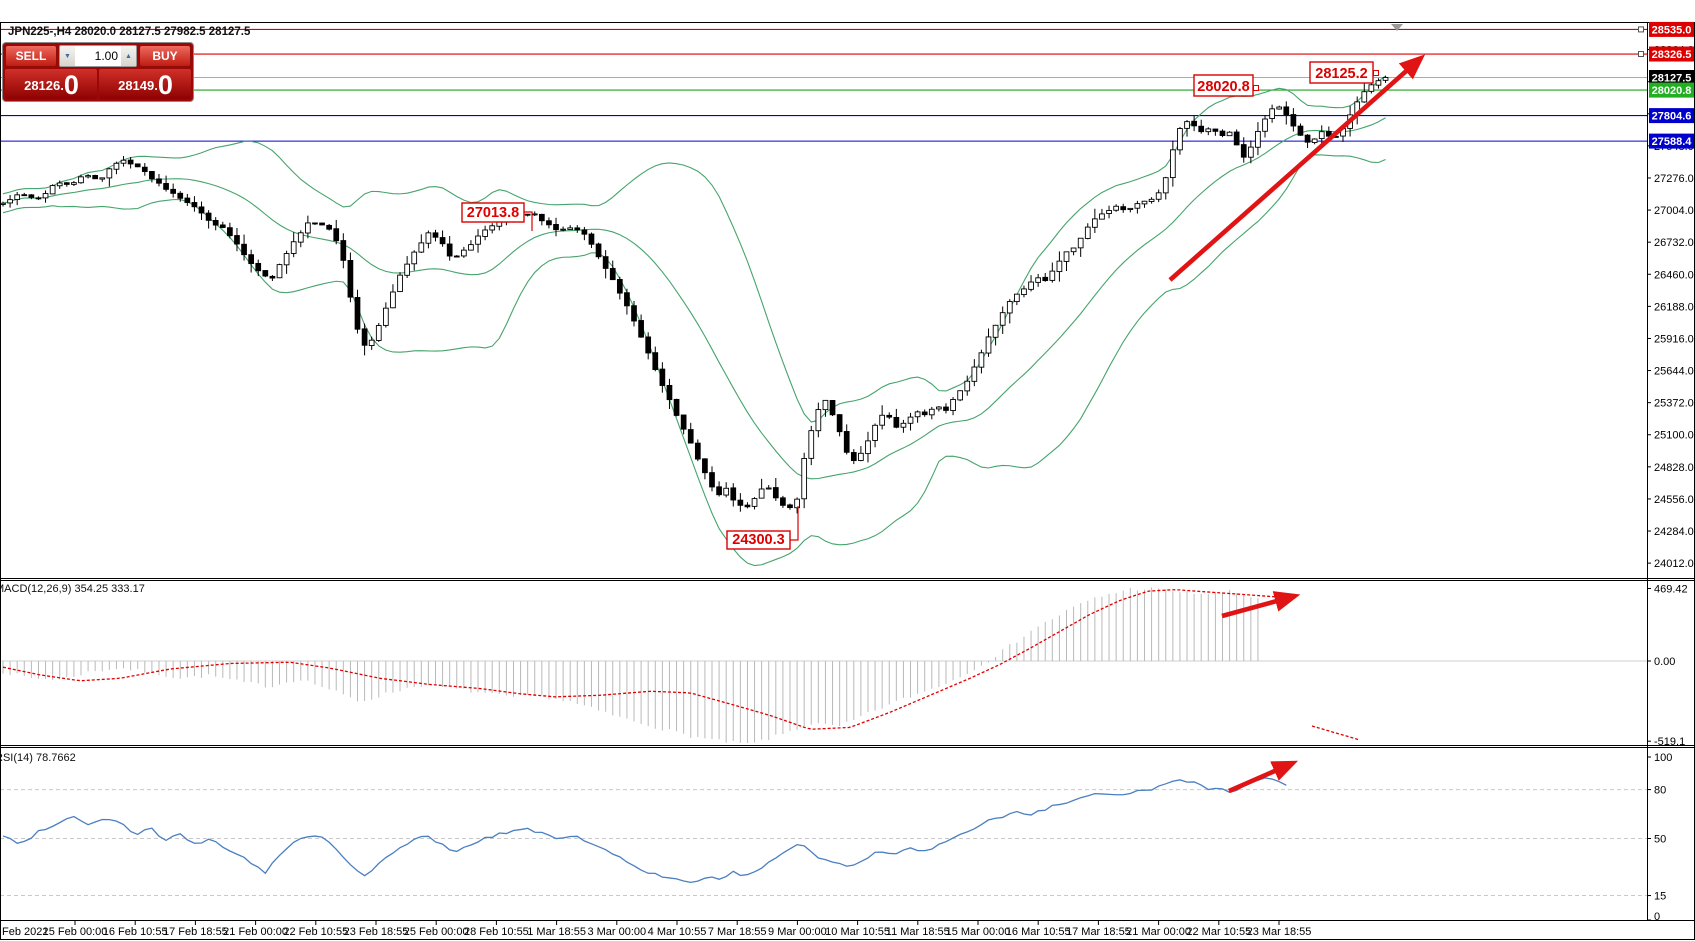  I want to click on svg-text: 100, so click(1663, 758).